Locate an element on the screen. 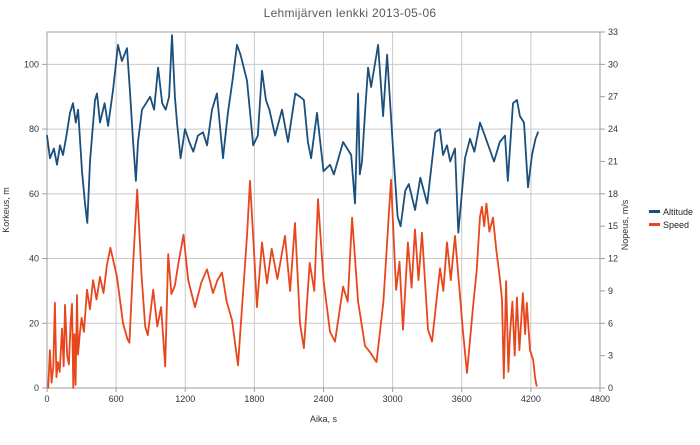 This screenshot has height=445, width=700. y-right-tick-label: 15 is located at coordinates (613, 226).